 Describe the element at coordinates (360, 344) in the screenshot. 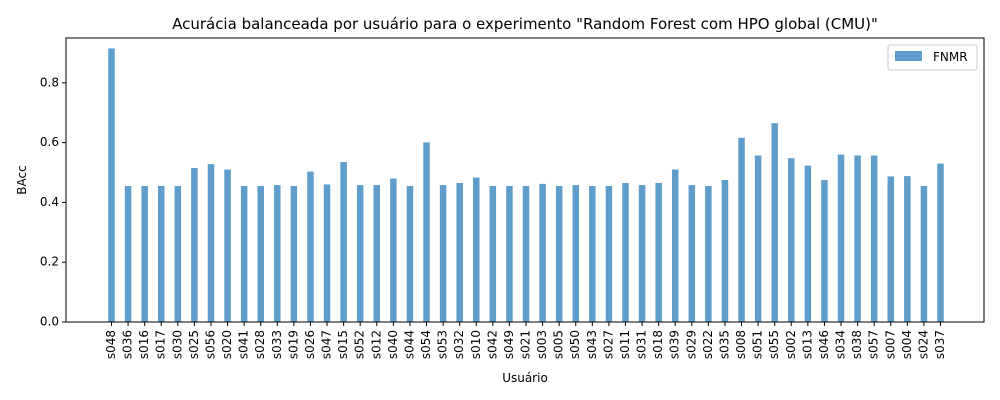

I see `x-tick-label: s052` at that location.